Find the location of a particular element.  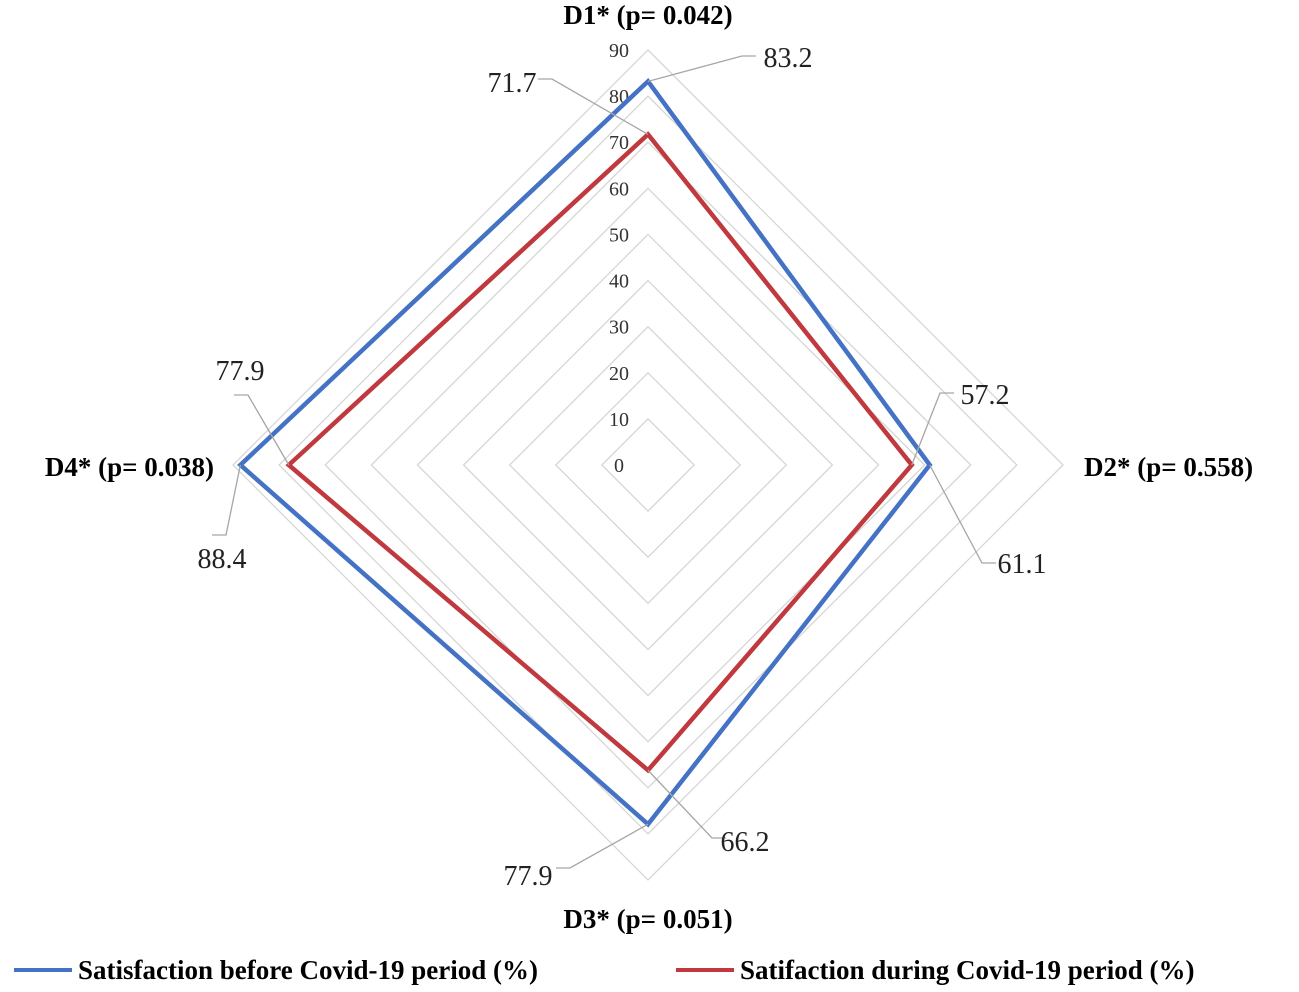

data-label-before-d2: 61.1 is located at coordinates (1022, 564).